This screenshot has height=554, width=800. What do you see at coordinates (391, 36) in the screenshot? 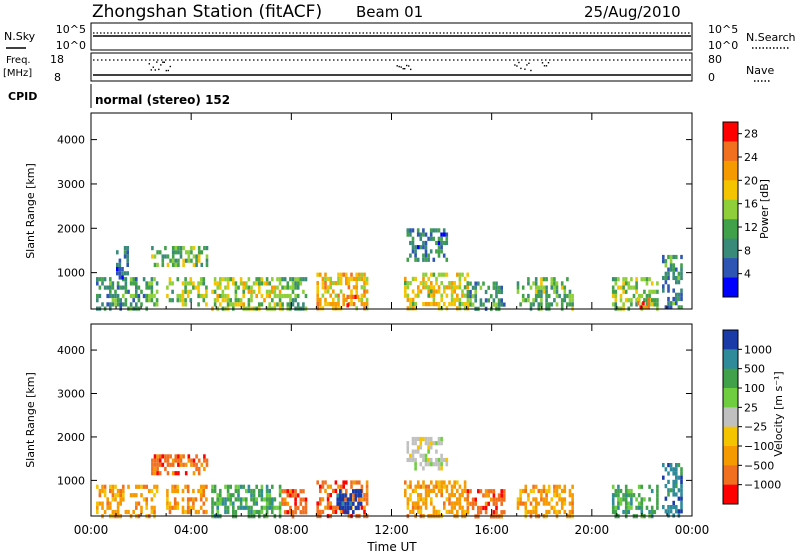
I see `nsky-panel` at bounding box center [391, 36].